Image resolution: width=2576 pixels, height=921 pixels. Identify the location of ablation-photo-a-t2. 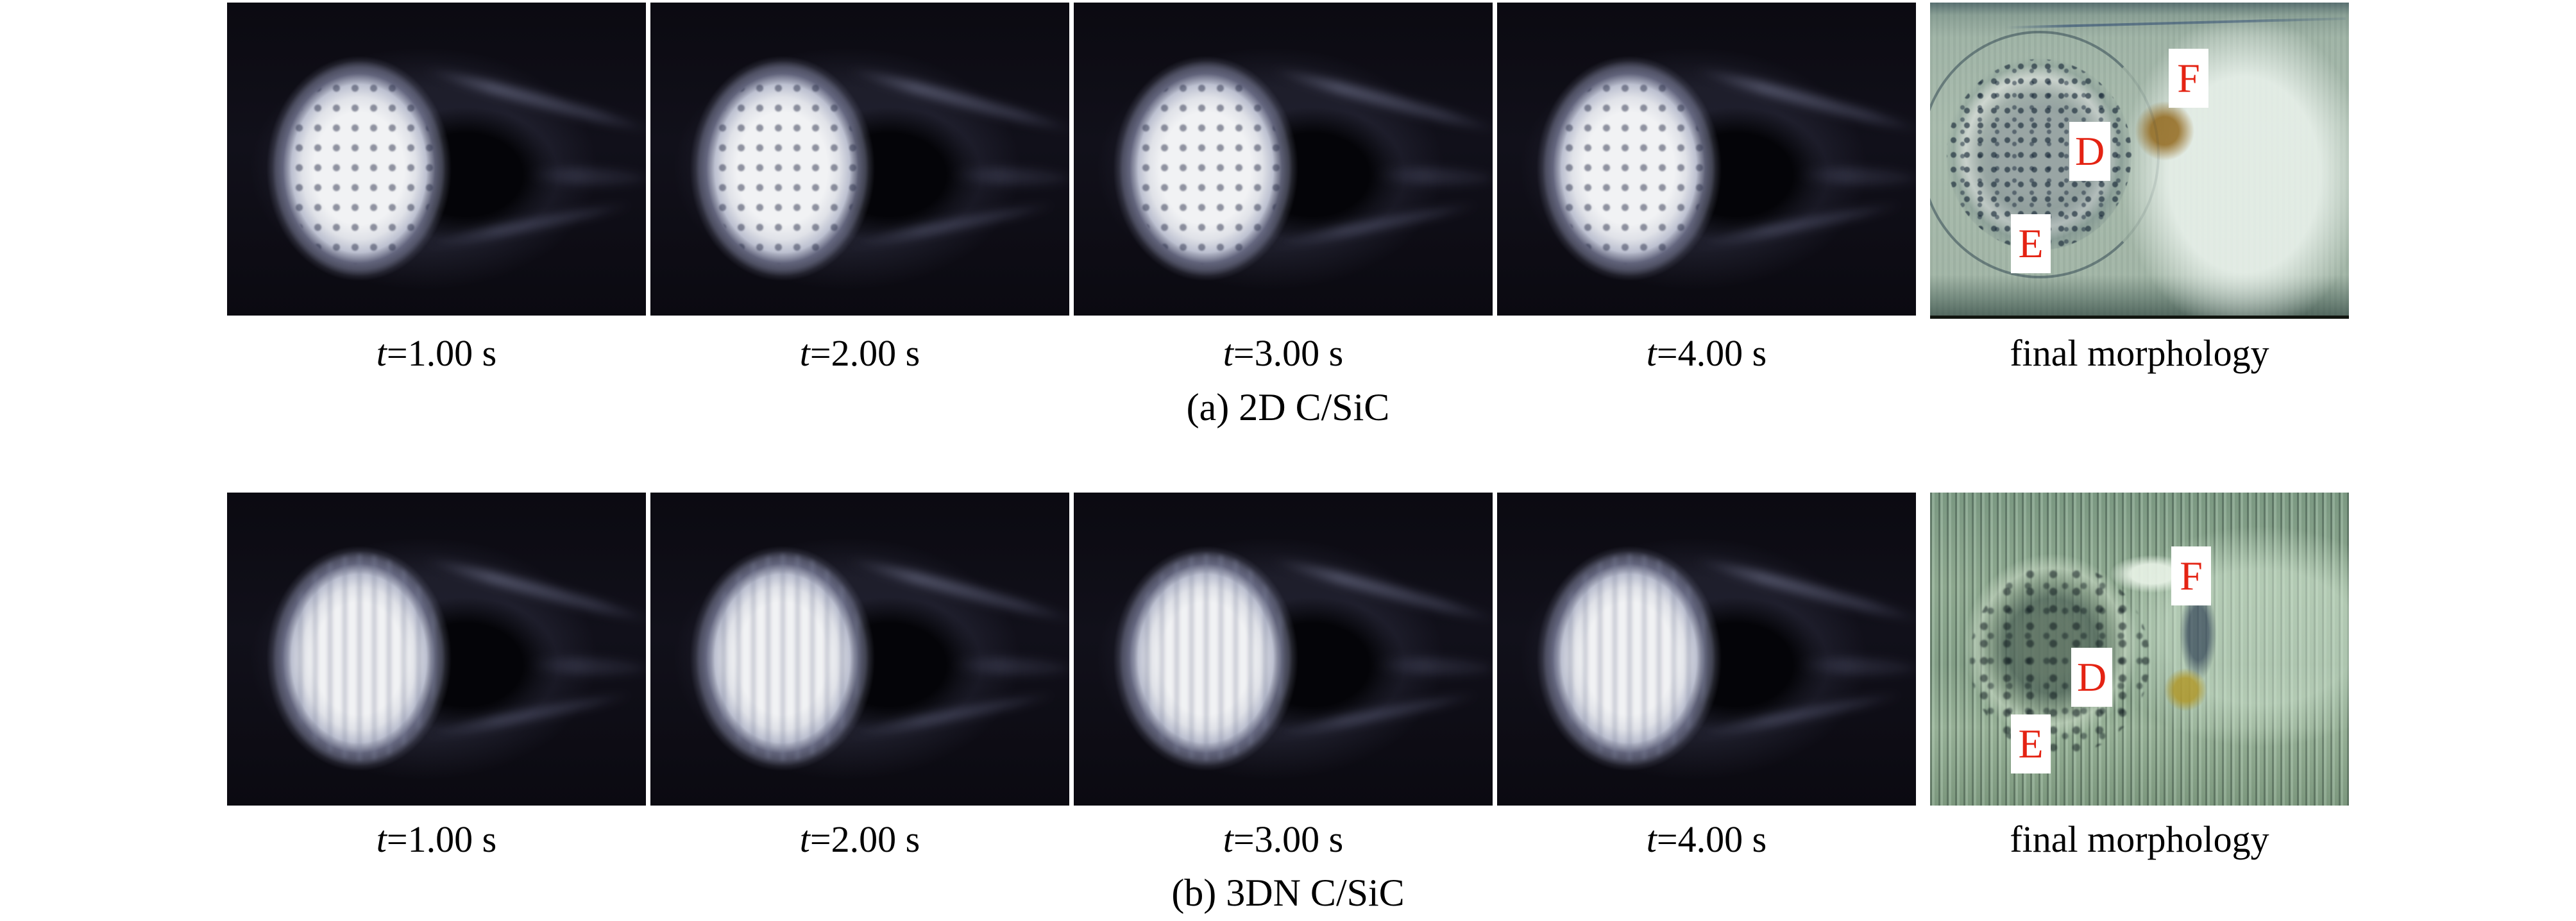
(859, 159).